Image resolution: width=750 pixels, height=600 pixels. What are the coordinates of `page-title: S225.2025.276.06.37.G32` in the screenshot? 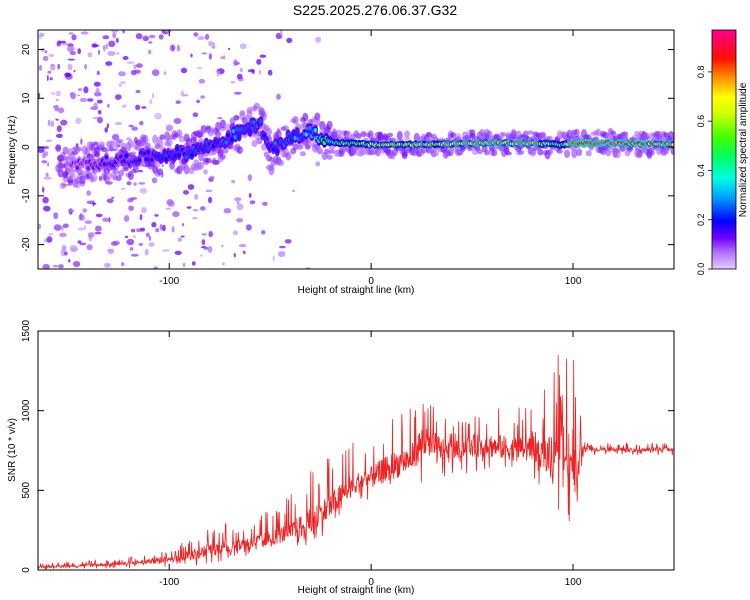 It's located at (375, 10).